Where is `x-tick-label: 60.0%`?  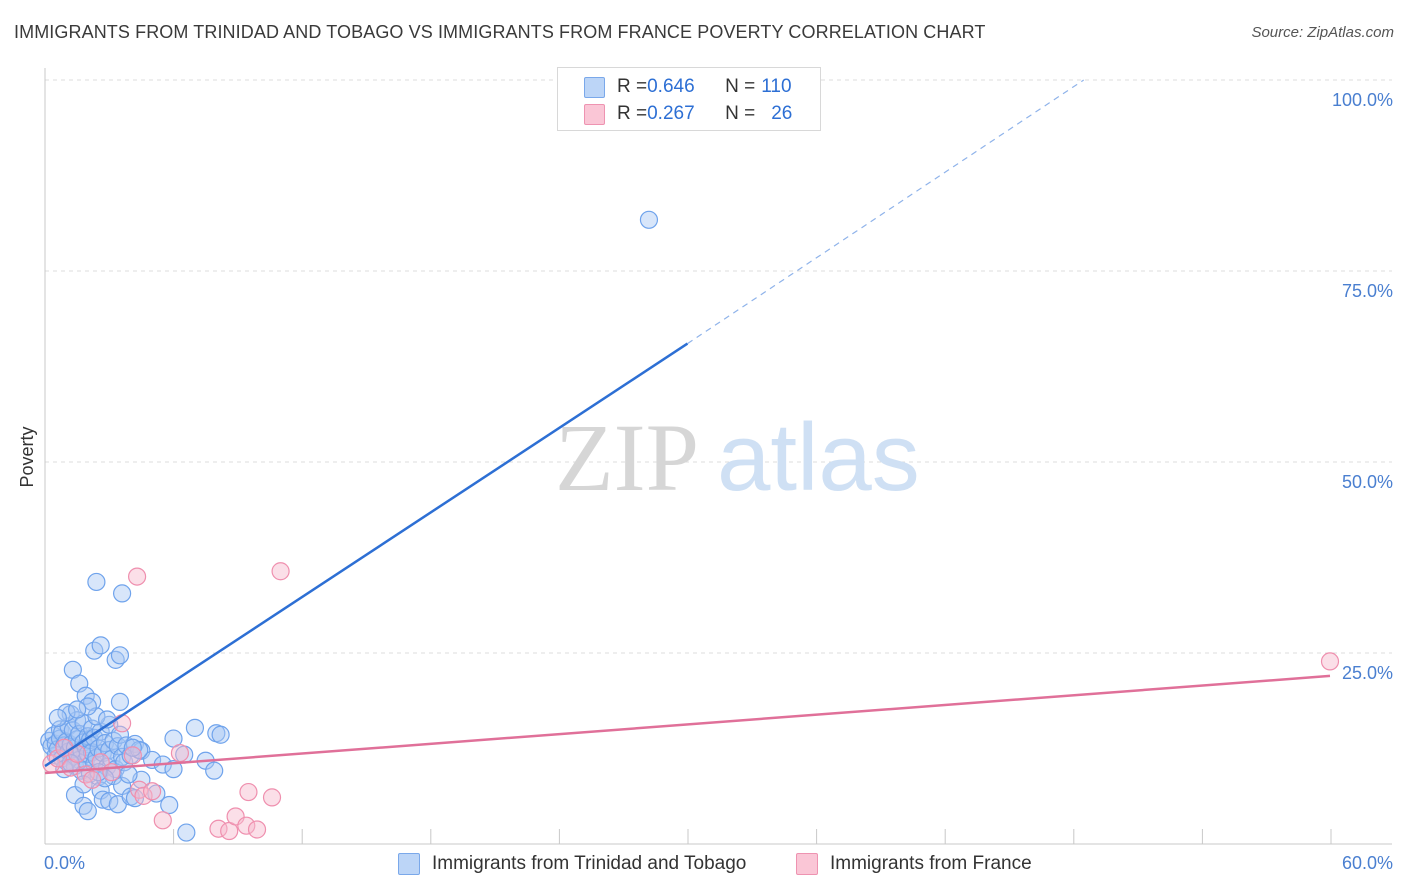 x-tick-label: 60.0% is located at coordinates (1367, 863).